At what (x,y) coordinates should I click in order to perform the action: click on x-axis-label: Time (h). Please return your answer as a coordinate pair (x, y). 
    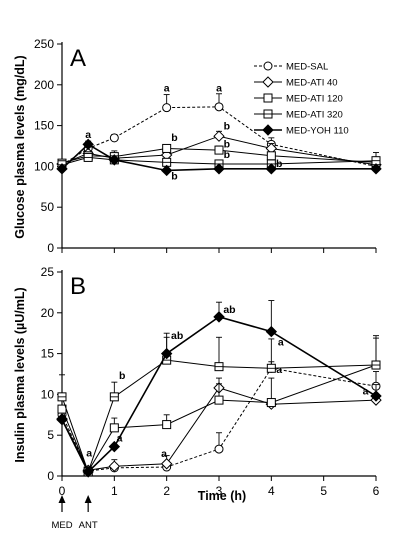
    Looking at the image, I should click on (222, 496).